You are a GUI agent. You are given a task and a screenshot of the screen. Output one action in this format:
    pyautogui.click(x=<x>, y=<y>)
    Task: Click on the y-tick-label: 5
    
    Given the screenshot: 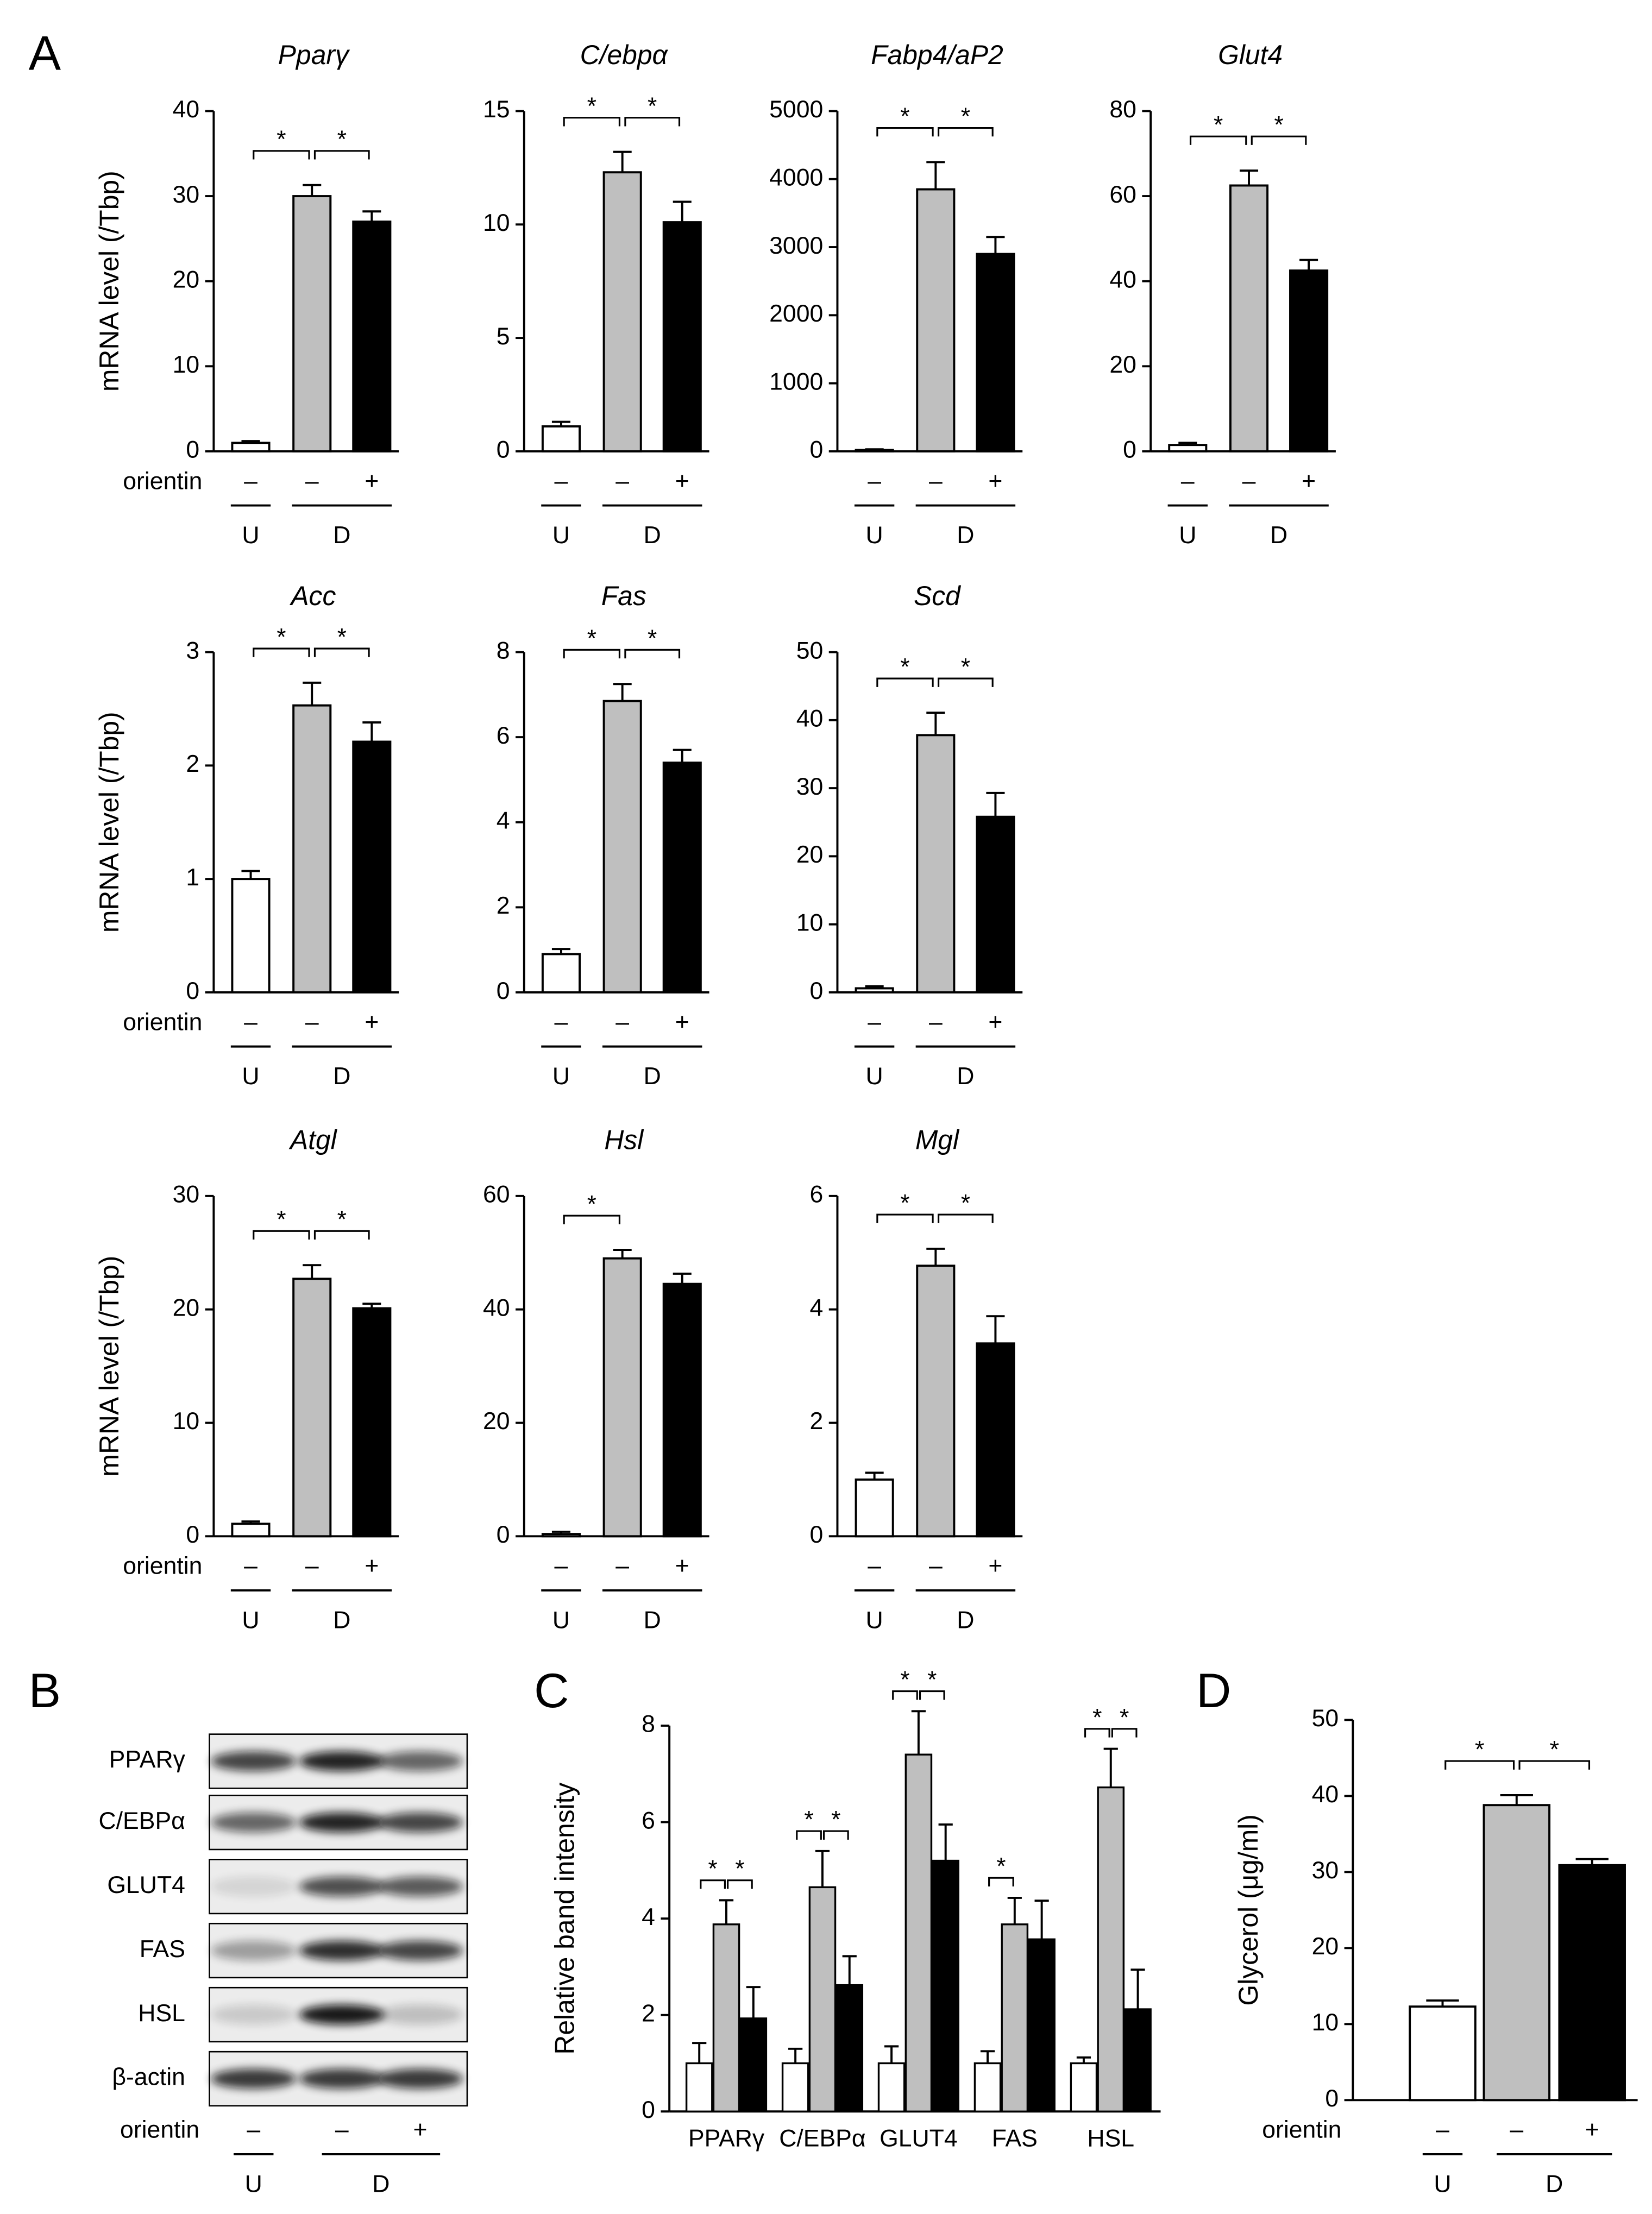 What is the action you would take?
    pyautogui.click(x=503, y=336)
    